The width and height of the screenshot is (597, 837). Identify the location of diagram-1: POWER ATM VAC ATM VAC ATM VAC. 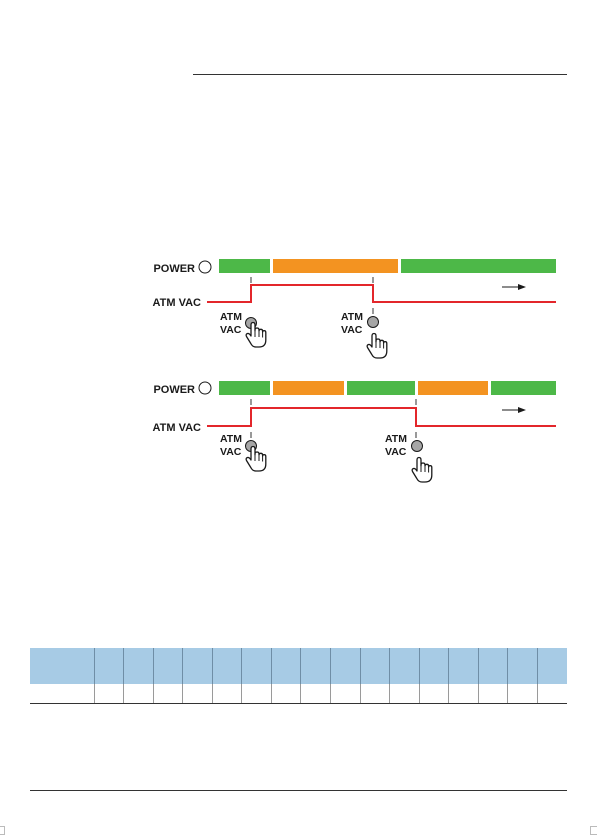
(354, 309).